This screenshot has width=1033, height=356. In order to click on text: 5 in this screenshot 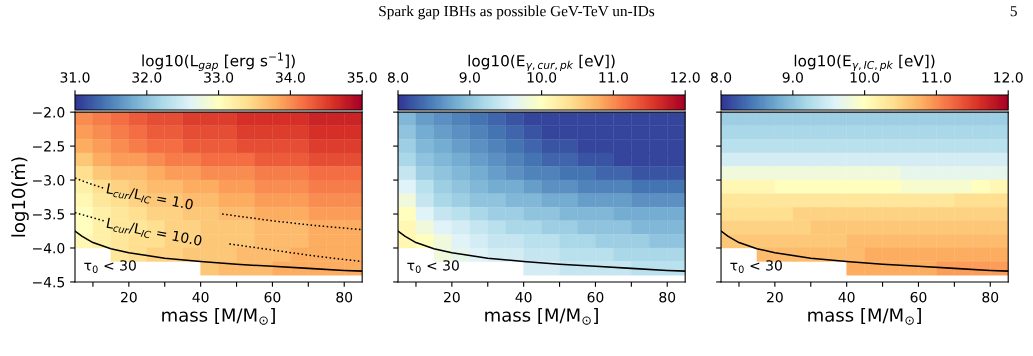, I will do `click(1013, 11)`.